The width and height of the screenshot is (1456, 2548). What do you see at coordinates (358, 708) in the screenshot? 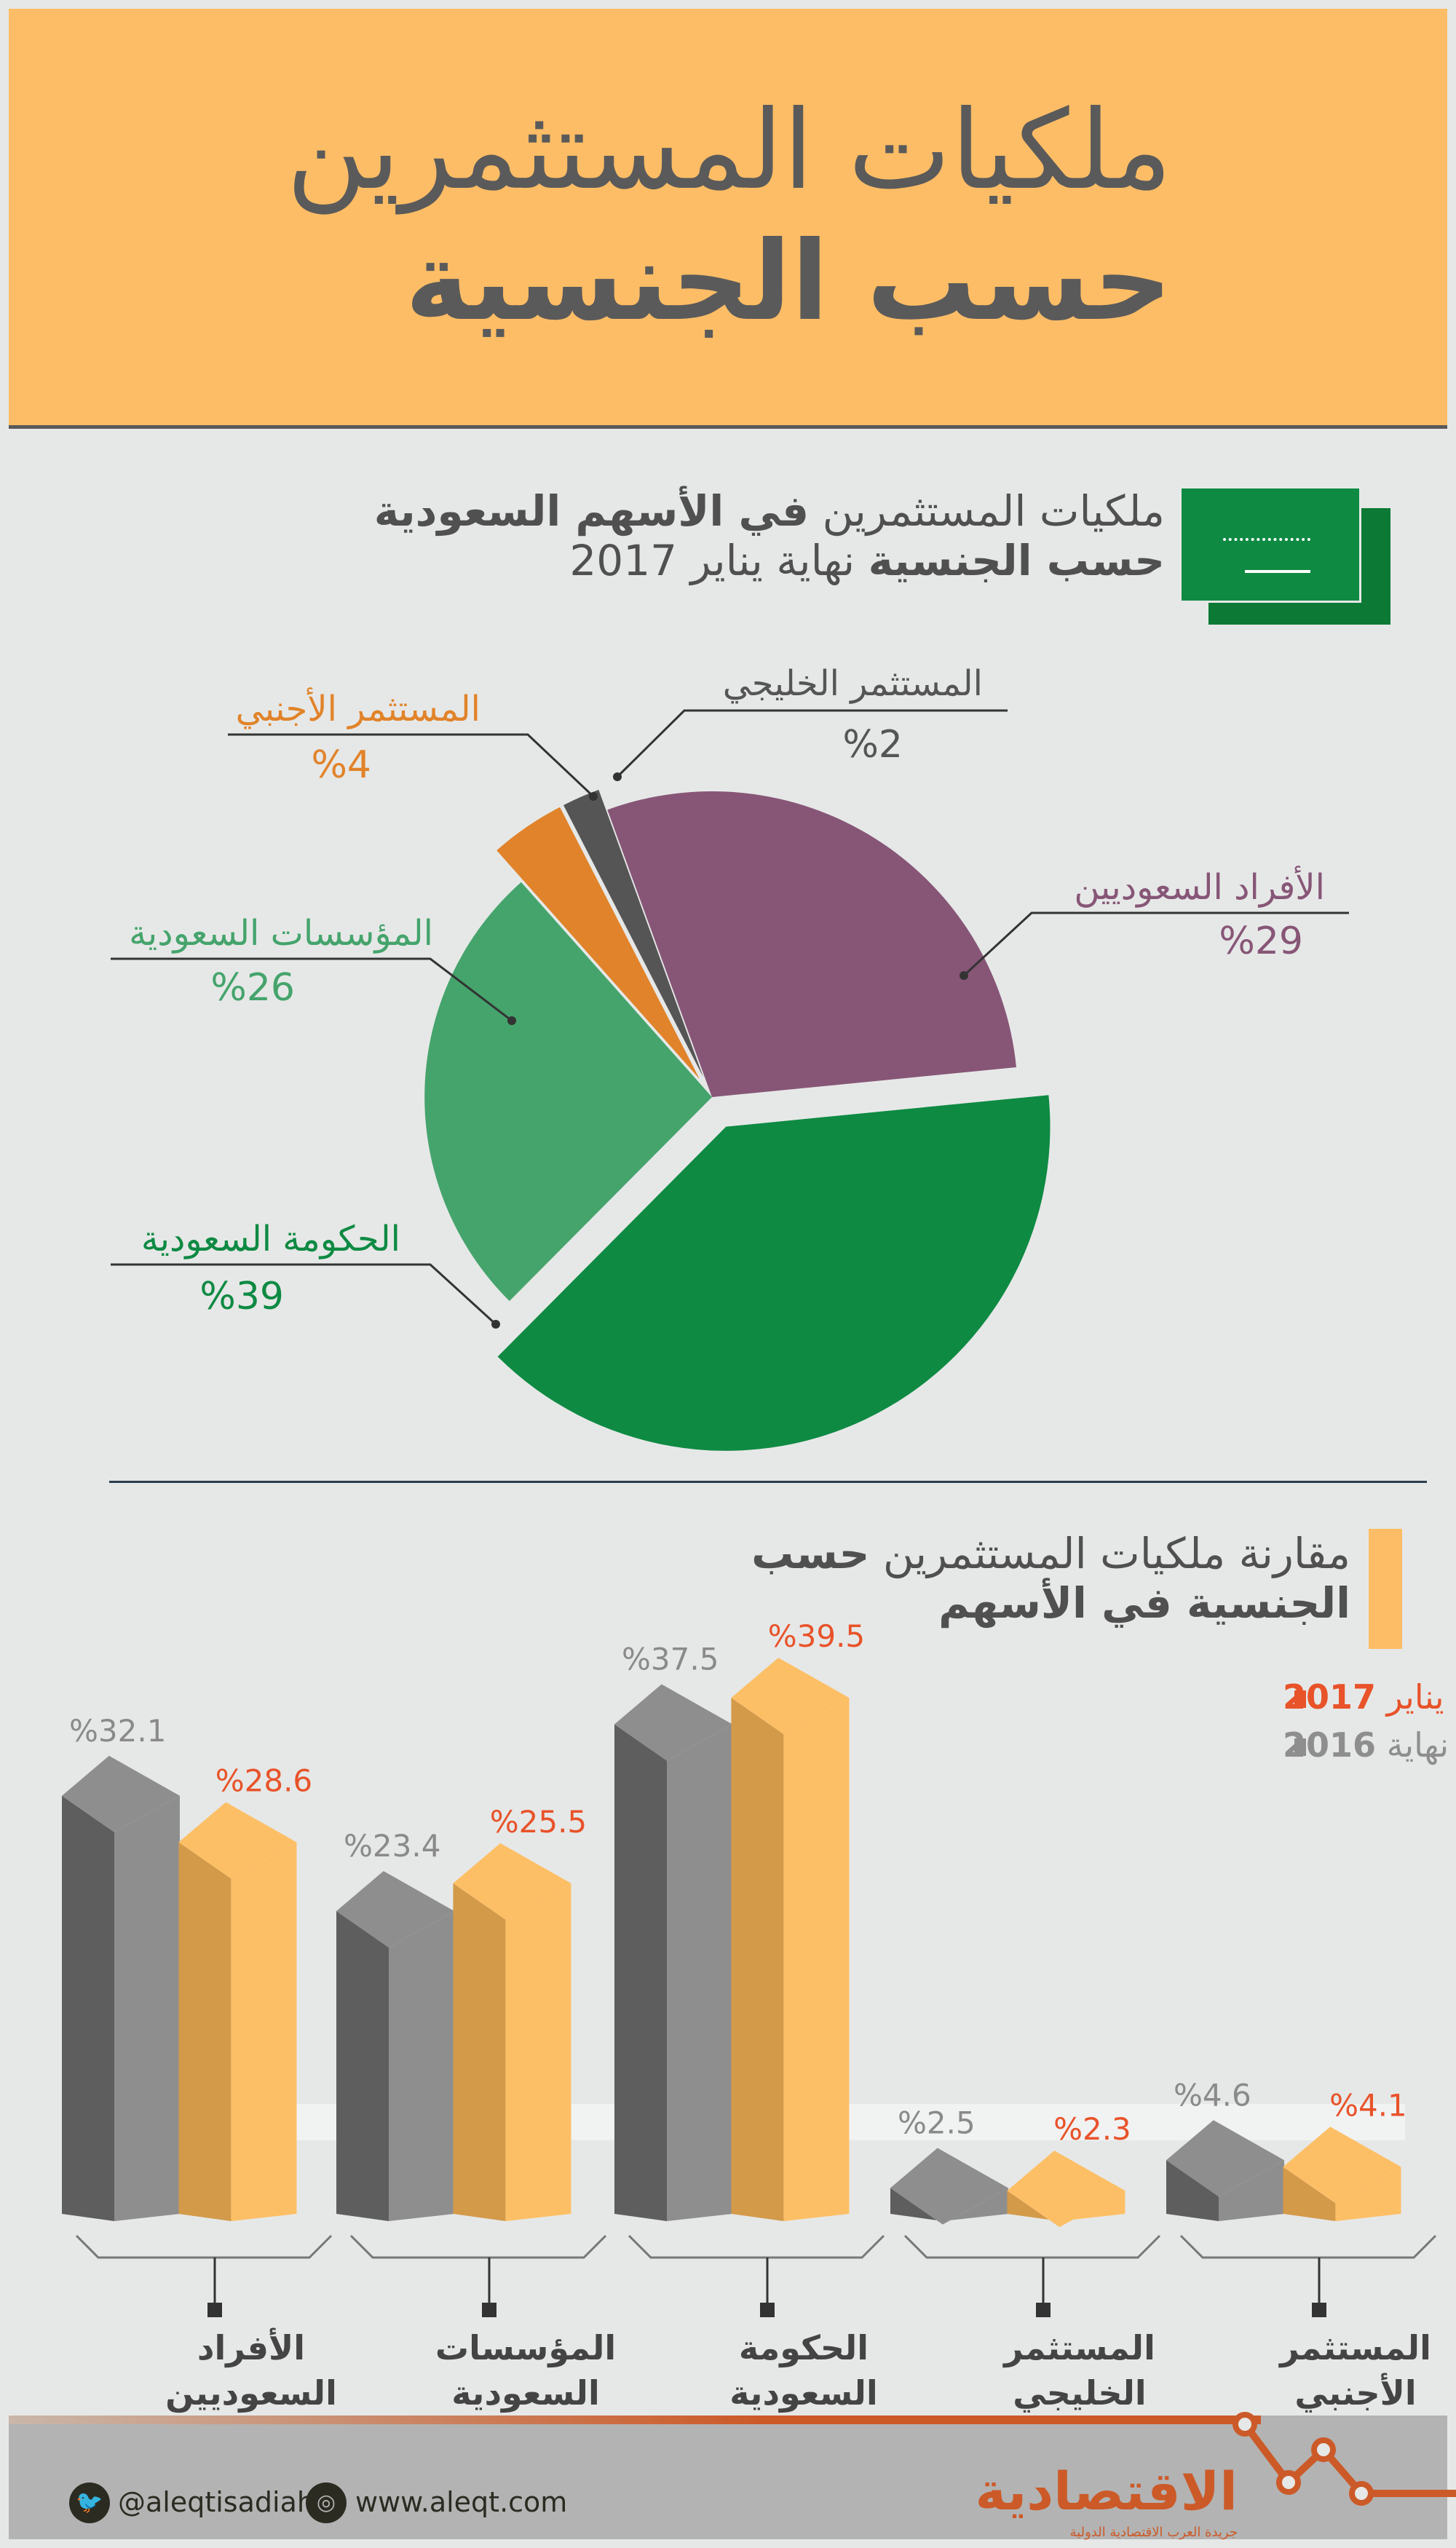
I see `pie-label-foreign: المستثمر الأجنبي` at bounding box center [358, 708].